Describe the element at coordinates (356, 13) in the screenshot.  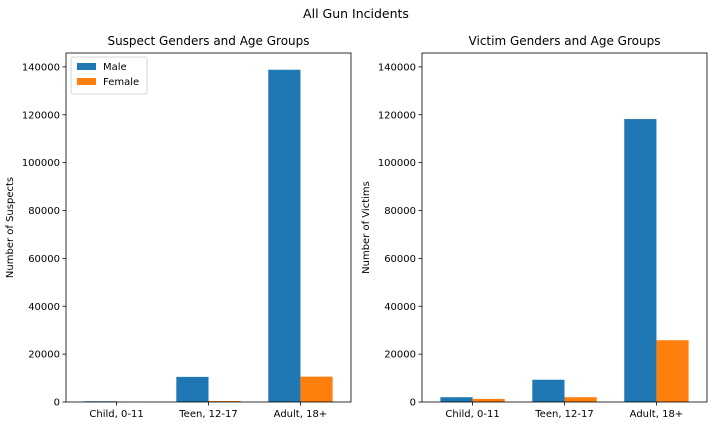
I see `figure-suptitle: All Gun Incidents` at that location.